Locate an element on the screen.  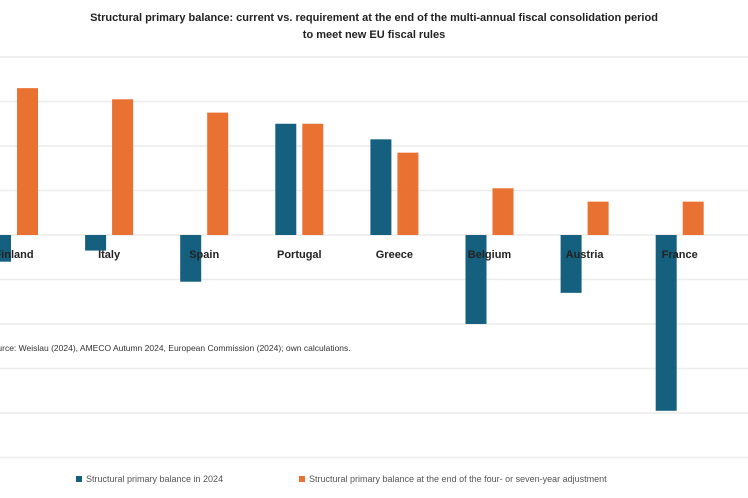
chart-title-line-2: to meet new EU fiscal rules is located at coordinates (374, 35).